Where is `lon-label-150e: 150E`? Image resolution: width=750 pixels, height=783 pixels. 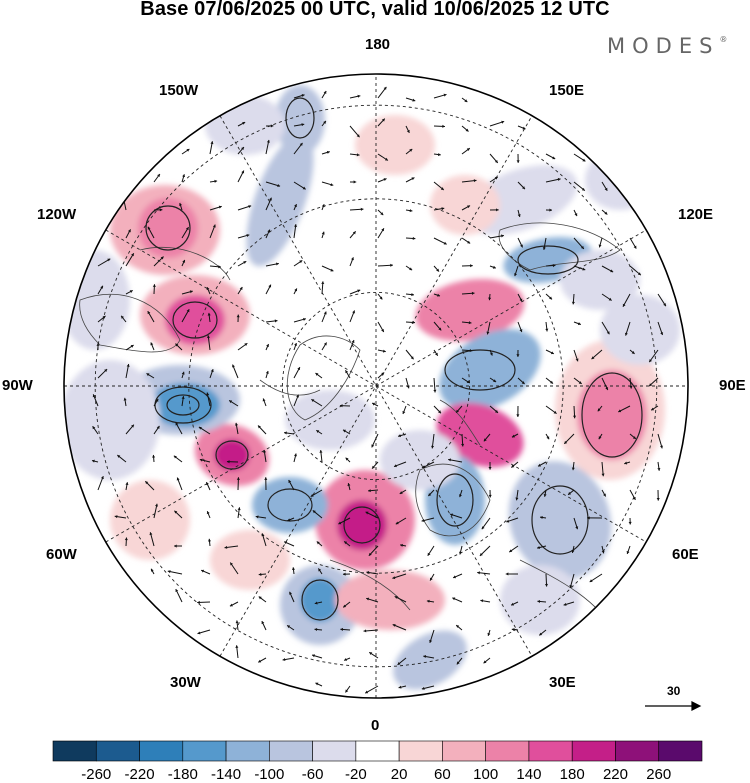 lon-label-150e: 150E is located at coordinates (567, 90).